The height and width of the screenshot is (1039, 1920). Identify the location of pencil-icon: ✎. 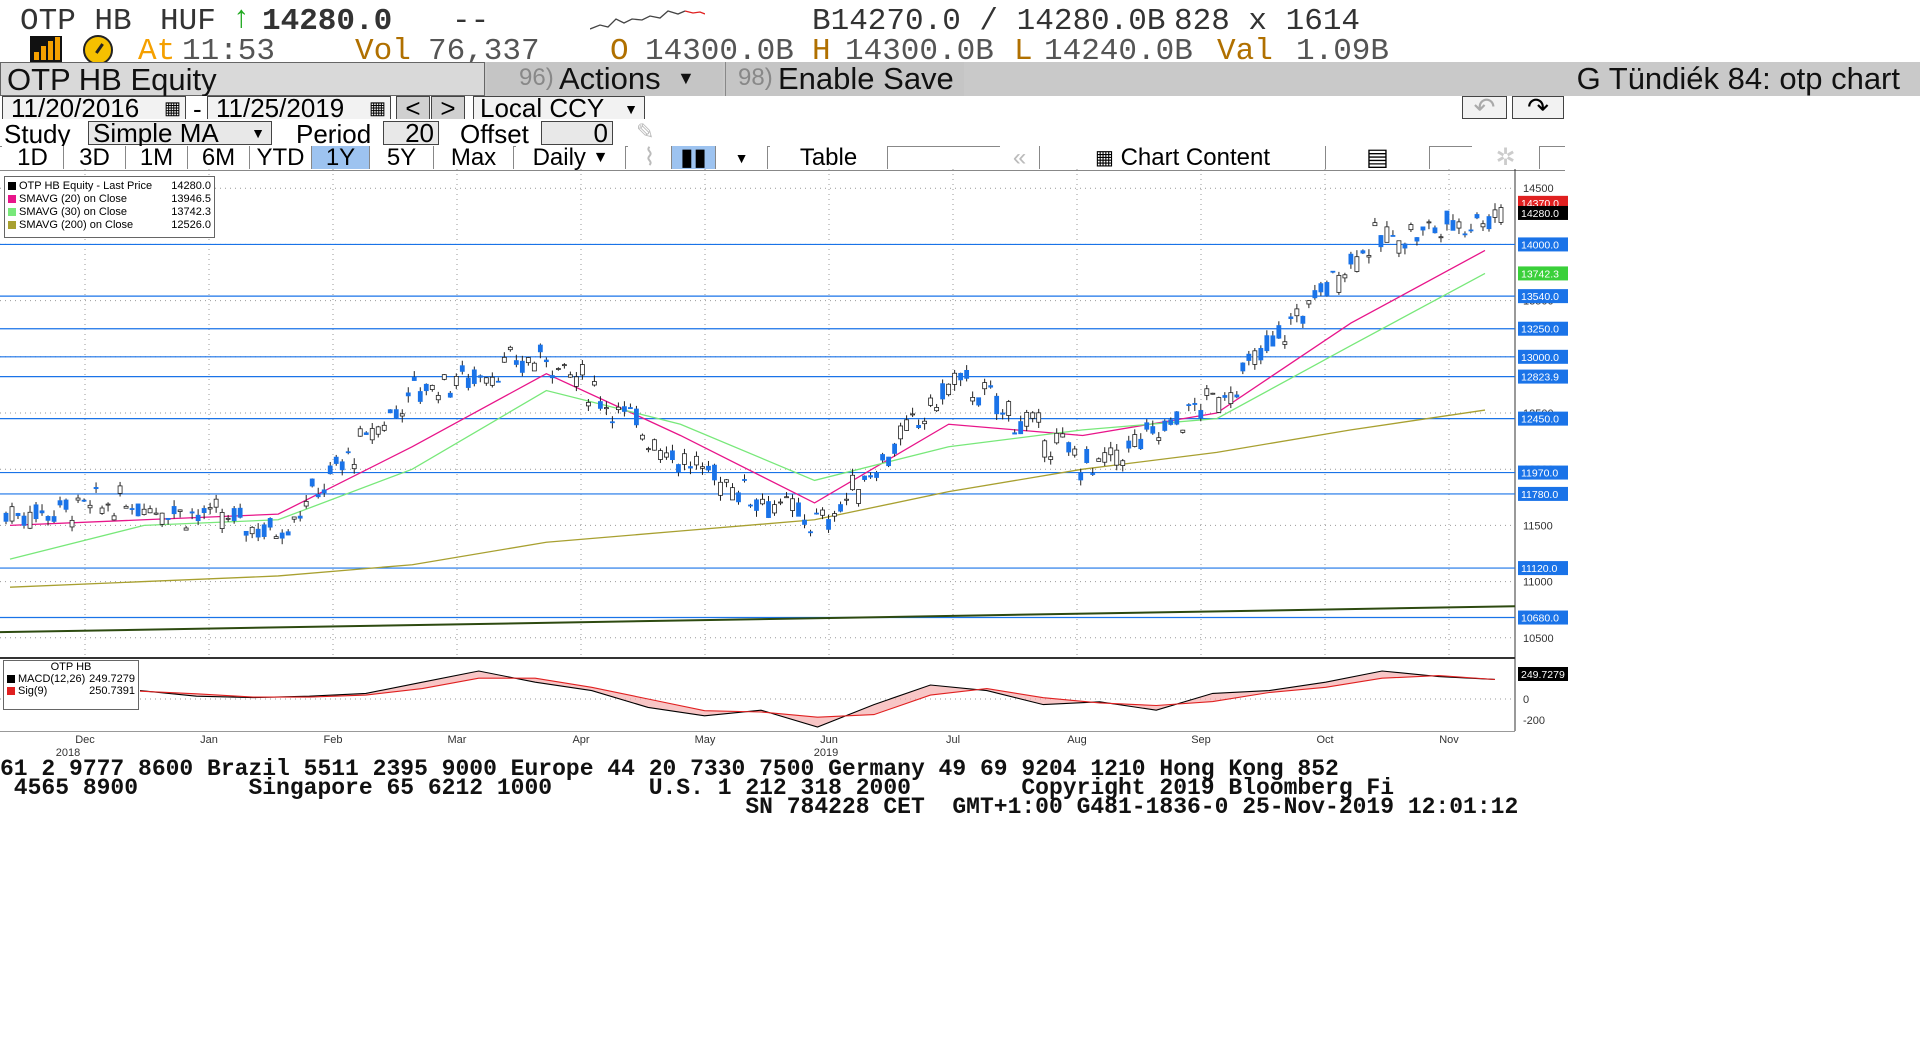
(645, 131).